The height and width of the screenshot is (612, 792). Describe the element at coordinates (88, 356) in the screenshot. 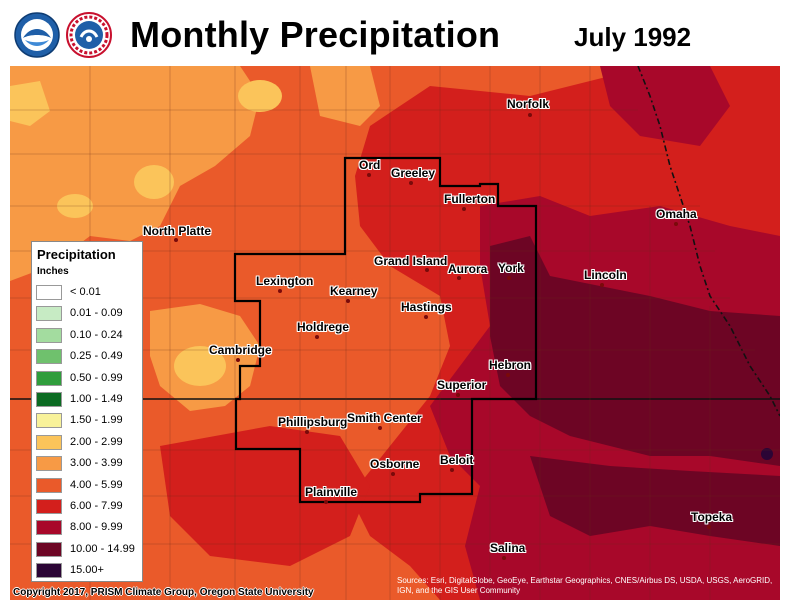

I see `legend-row: 0.25 - 0.49` at that location.